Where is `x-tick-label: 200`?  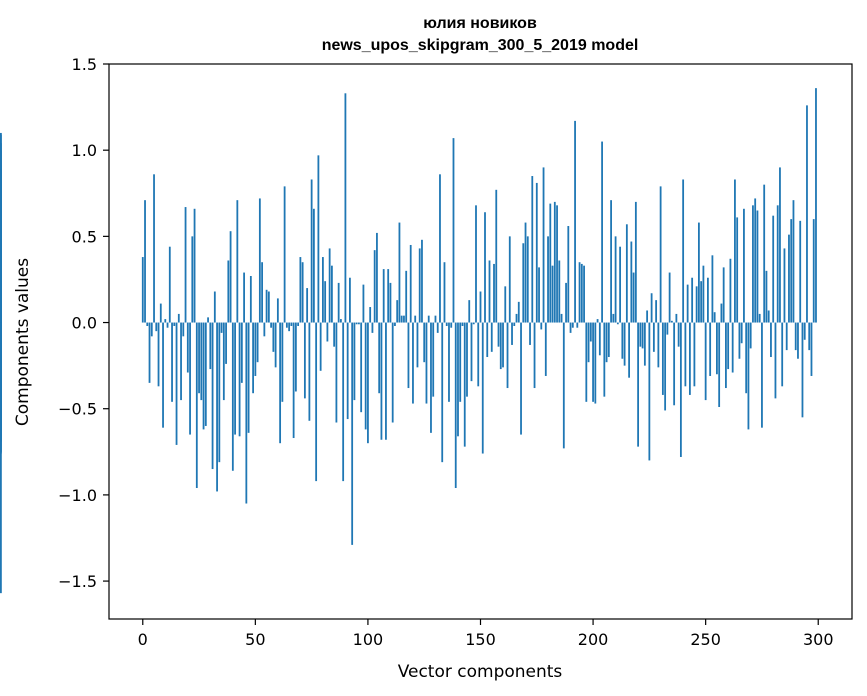 x-tick-label: 200 is located at coordinates (593, 639).